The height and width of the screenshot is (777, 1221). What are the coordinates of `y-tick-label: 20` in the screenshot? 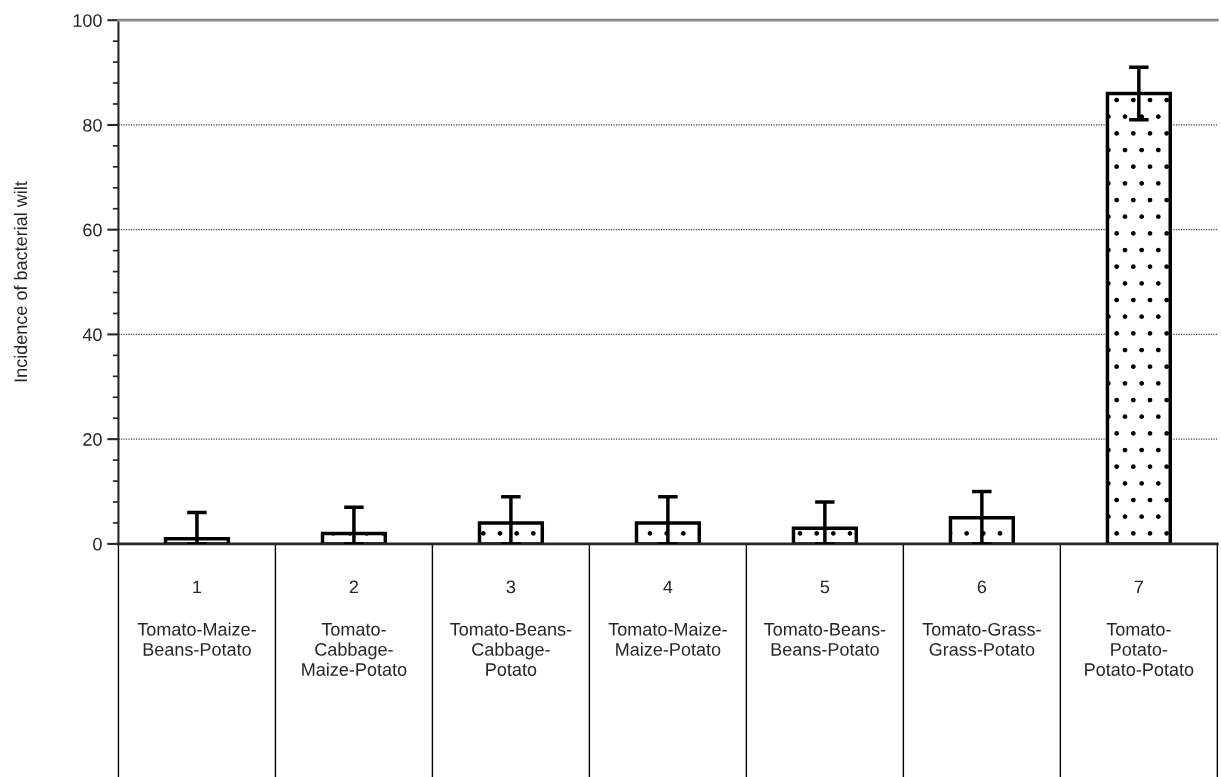 It's located at (92, 439).